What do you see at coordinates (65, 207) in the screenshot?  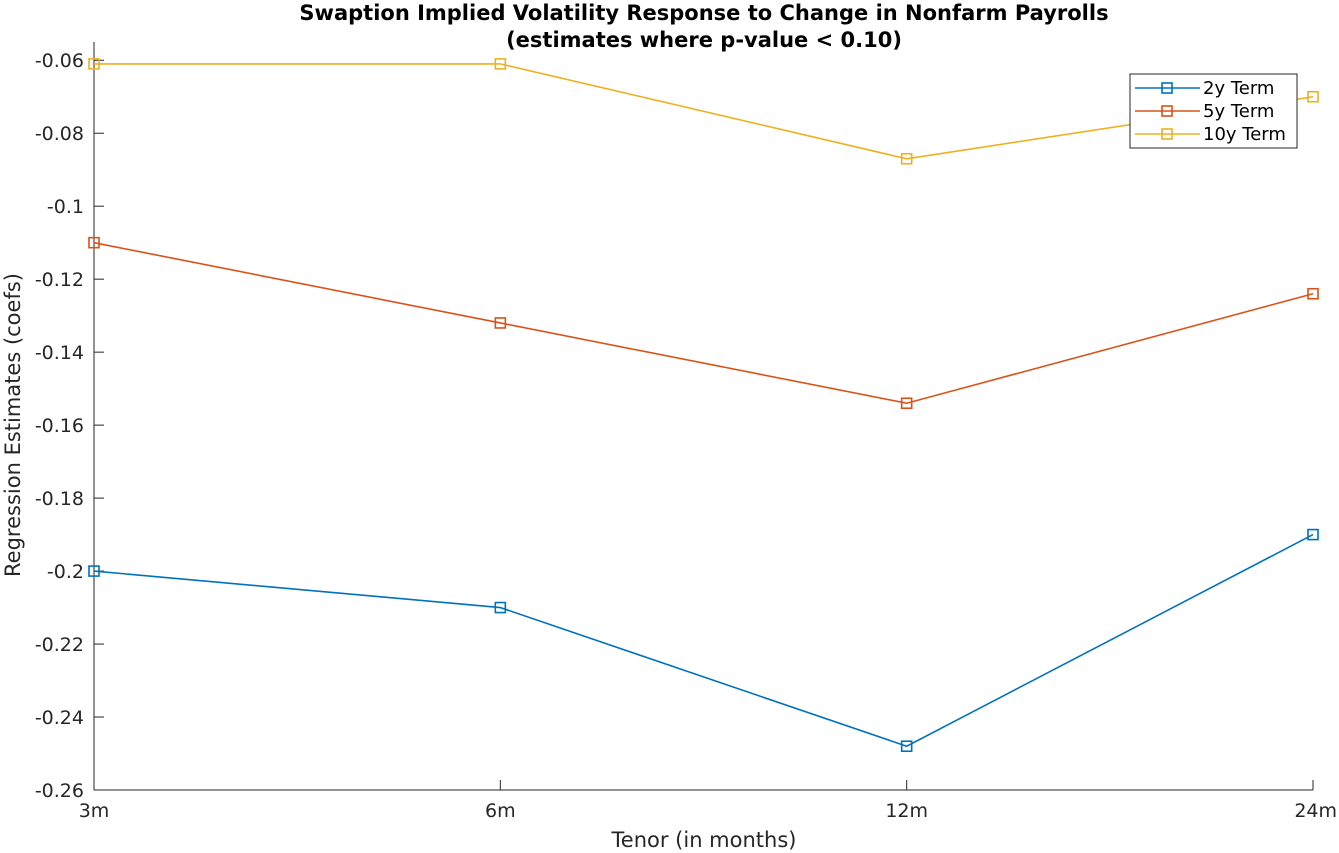 I see `y-tick-label: -0.1` at bounding box center [65, 207].